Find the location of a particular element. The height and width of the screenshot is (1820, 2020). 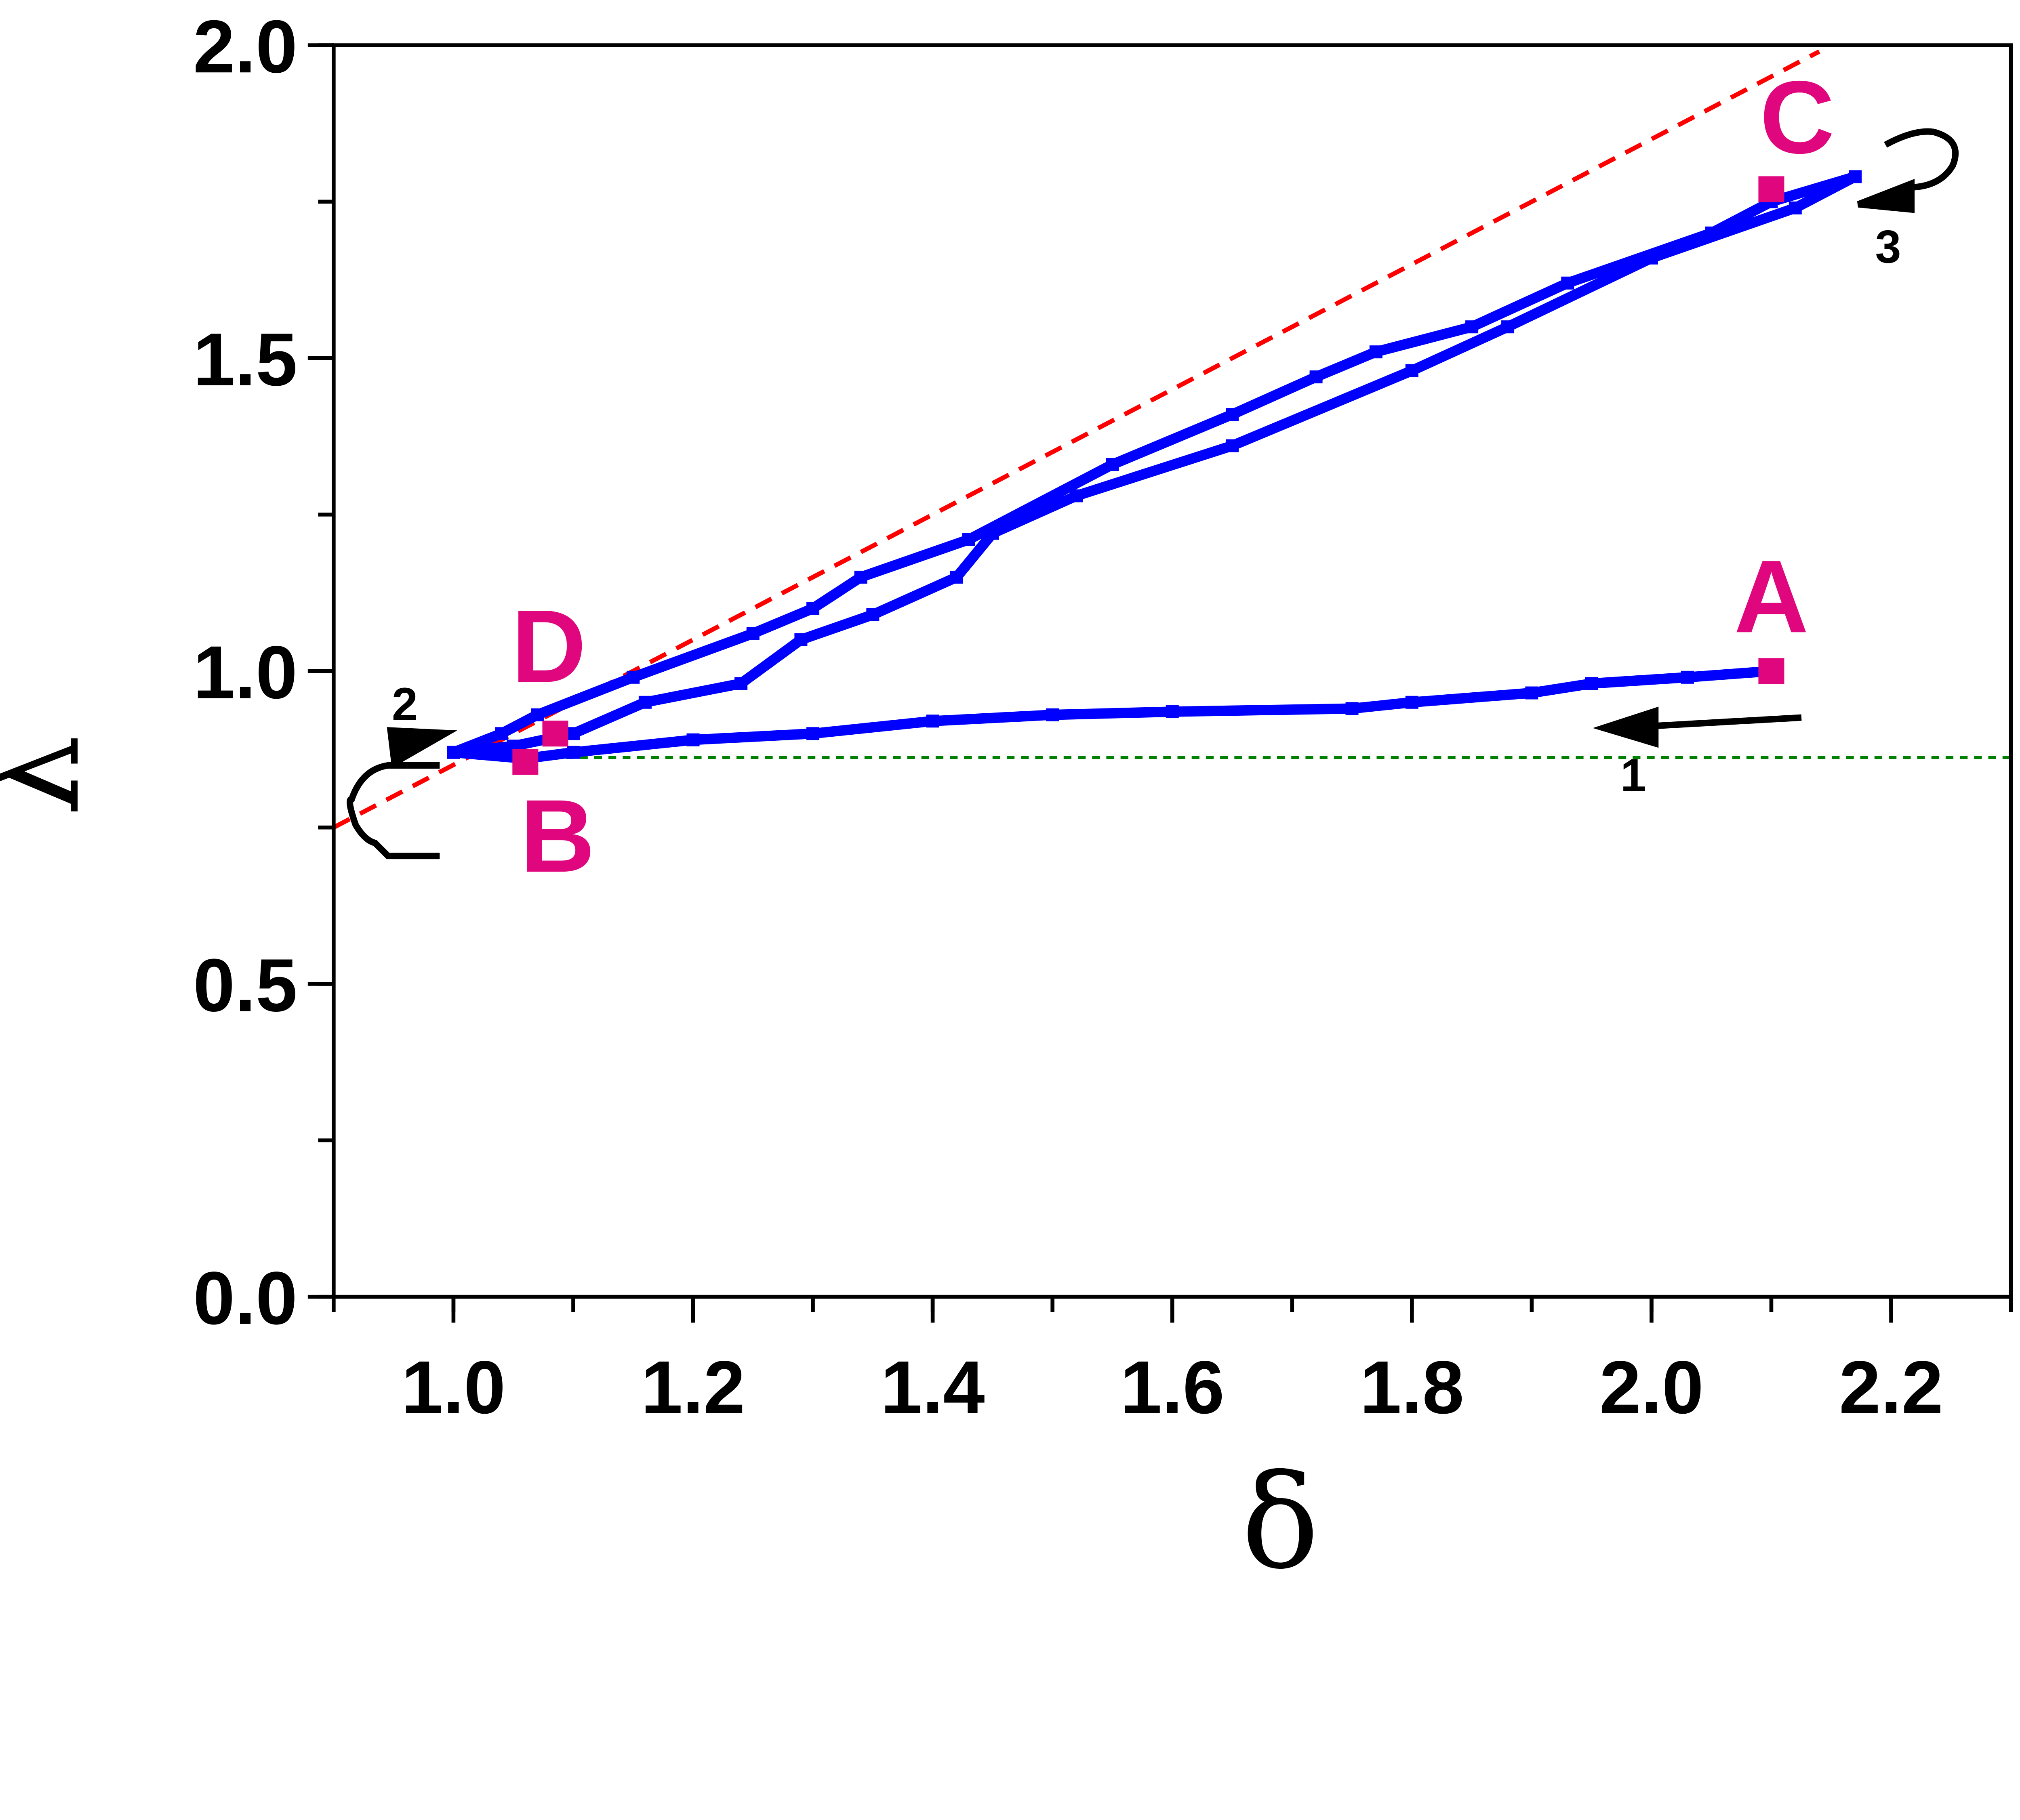

x-tick-label: 1.4 is located at coordinates (933, 1387).